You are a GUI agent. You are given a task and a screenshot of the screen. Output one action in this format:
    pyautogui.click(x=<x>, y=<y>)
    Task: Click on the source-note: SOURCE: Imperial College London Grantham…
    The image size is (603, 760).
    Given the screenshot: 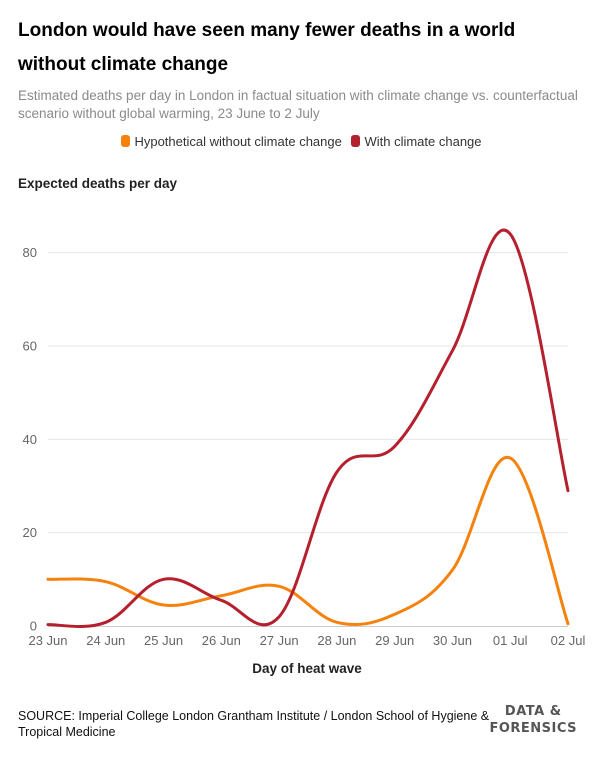 What is the action you would take?
    pyautogui.click(x=254, y=724)
    